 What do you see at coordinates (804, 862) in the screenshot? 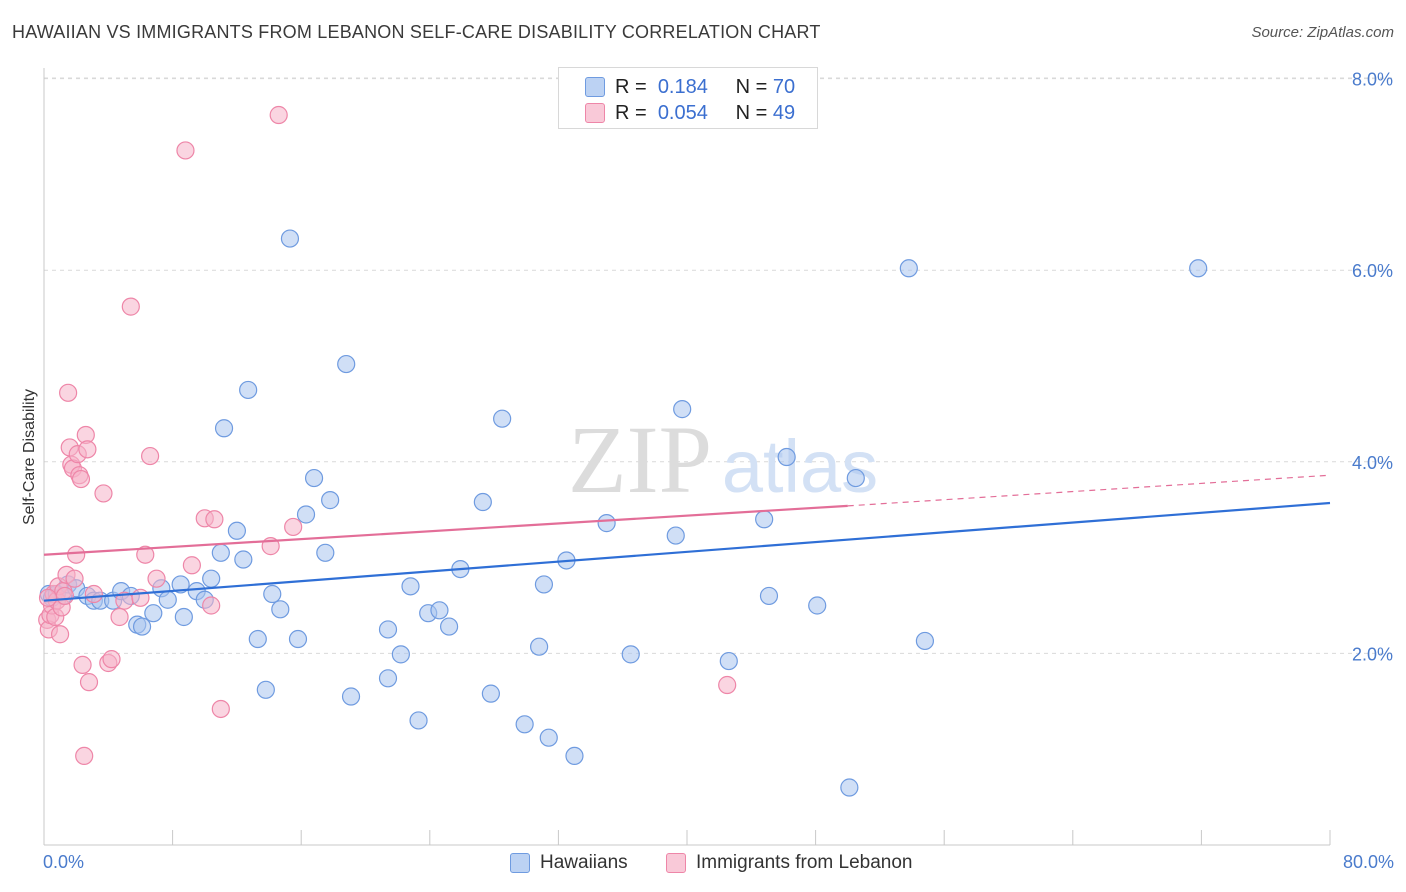
I see `legend-label-lebanon: Immigrants from Lebanon` at bounding box center [804, 862].